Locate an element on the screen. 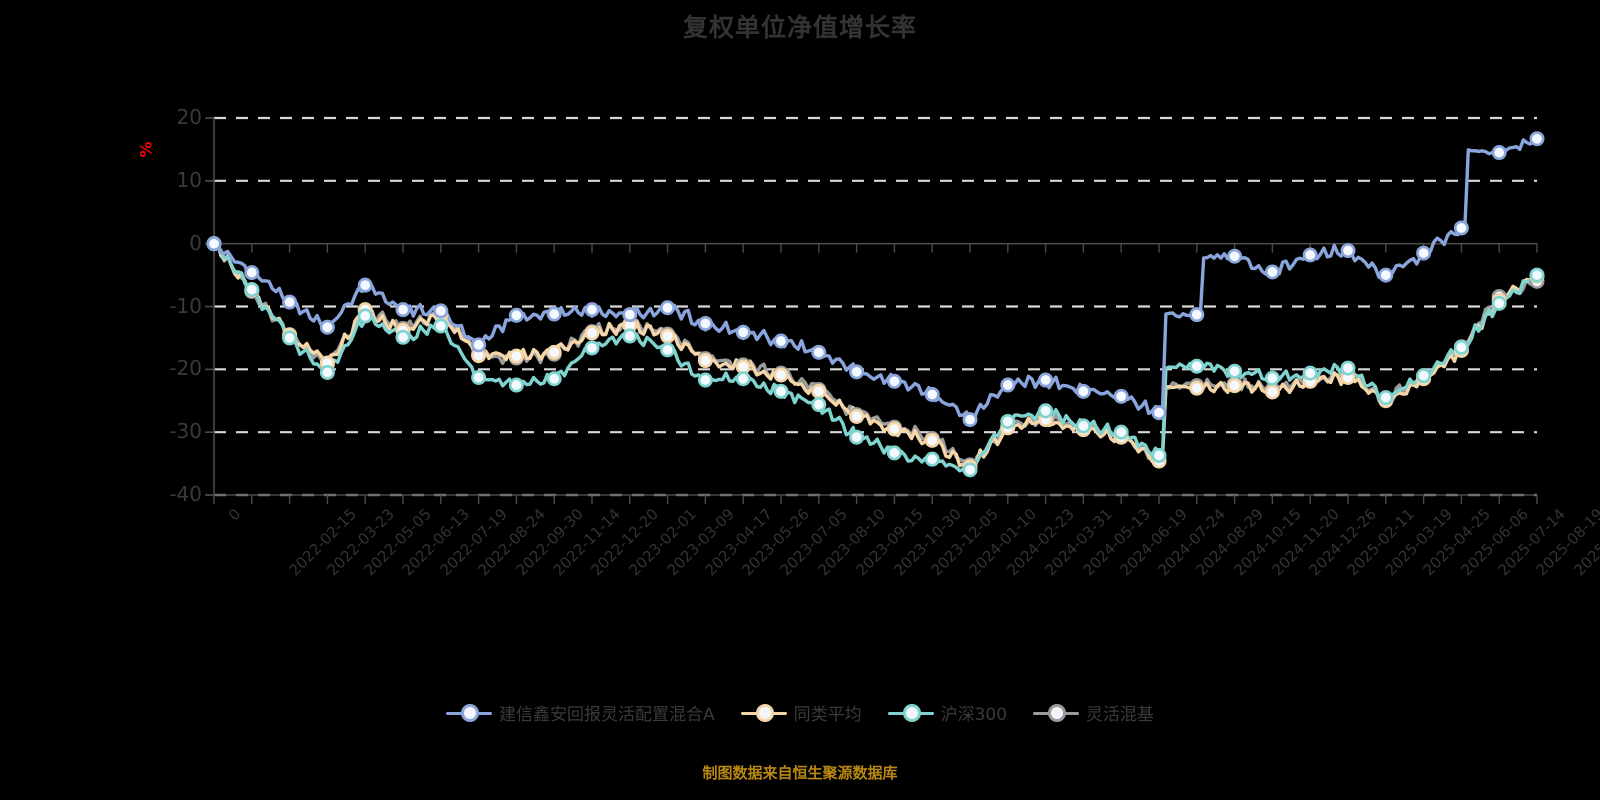 This screenshot has width=1600, height=800. y-axis-tick-label: 20 is located at coordinates (189, 117).